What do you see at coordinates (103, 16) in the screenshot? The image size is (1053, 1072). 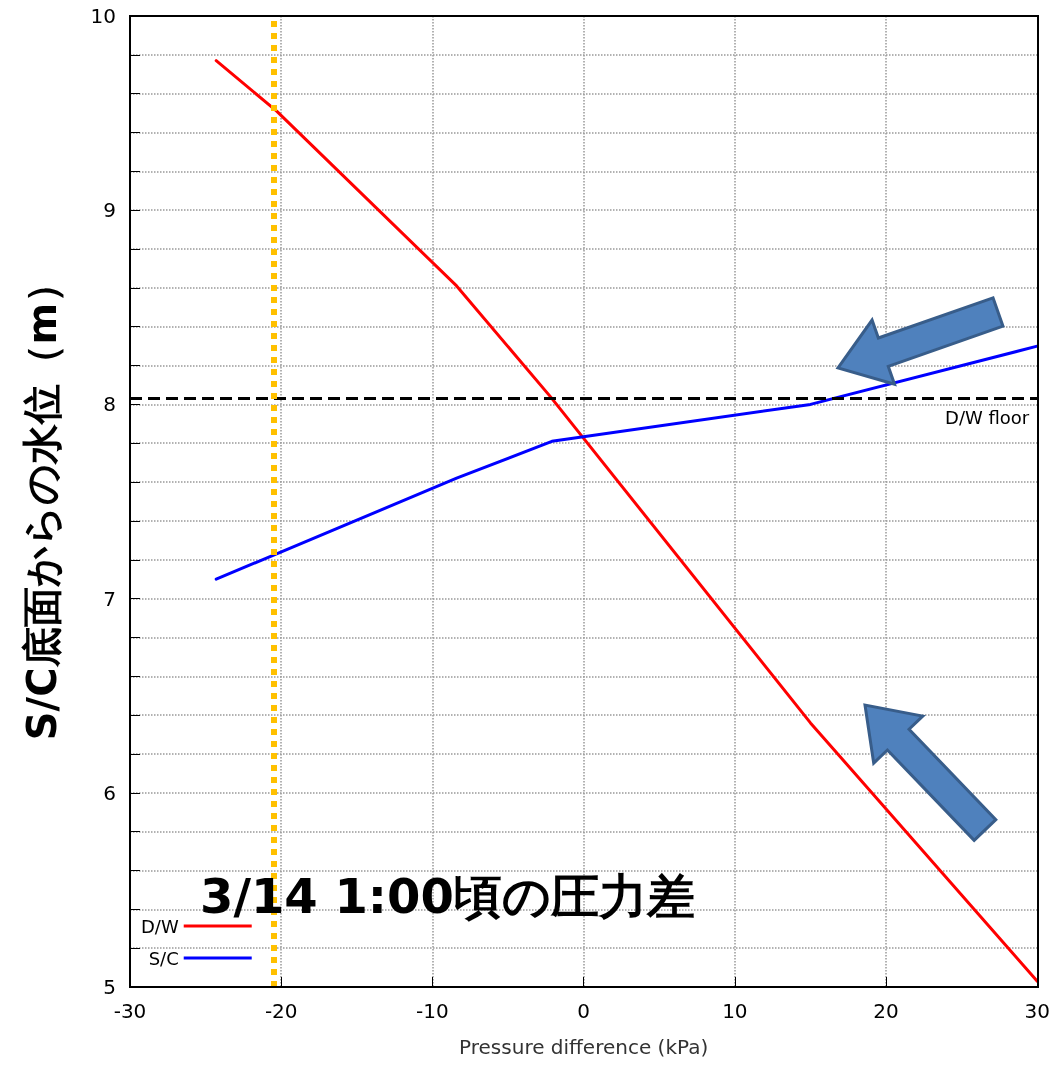 I see `y-tick-label: 10` at bounding box center [103, 16].